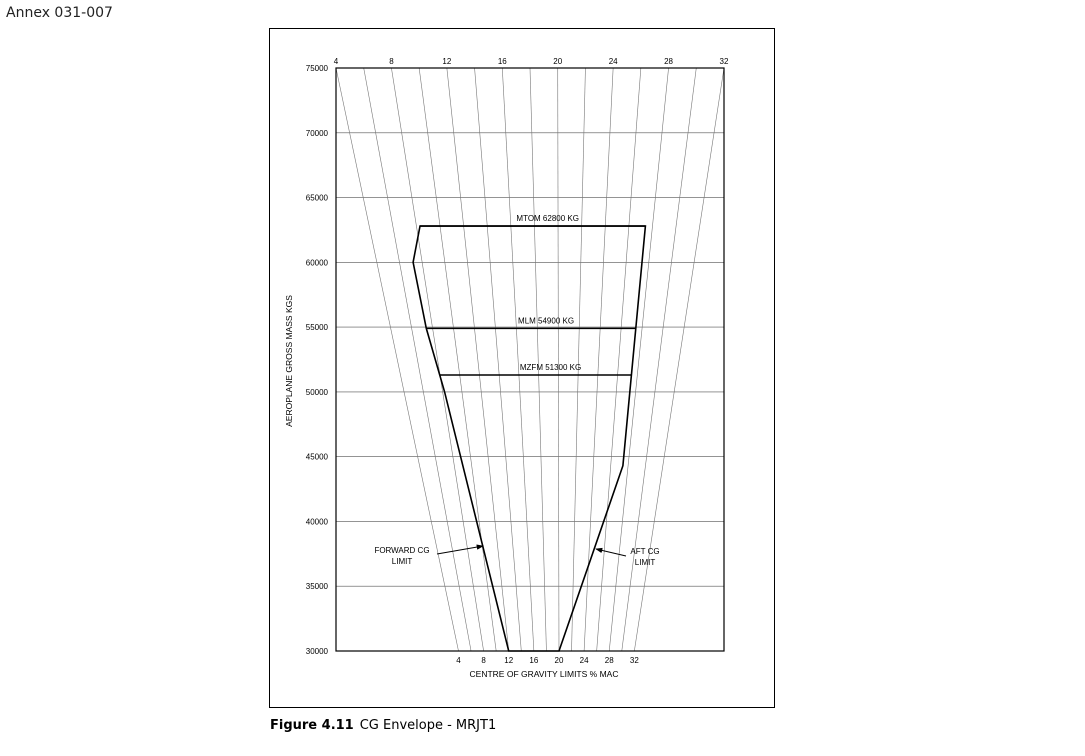 Image resolution: width=1085 pixels, height=756 pixels. I want to click on mac-top-label: 8, so click(391, 61).